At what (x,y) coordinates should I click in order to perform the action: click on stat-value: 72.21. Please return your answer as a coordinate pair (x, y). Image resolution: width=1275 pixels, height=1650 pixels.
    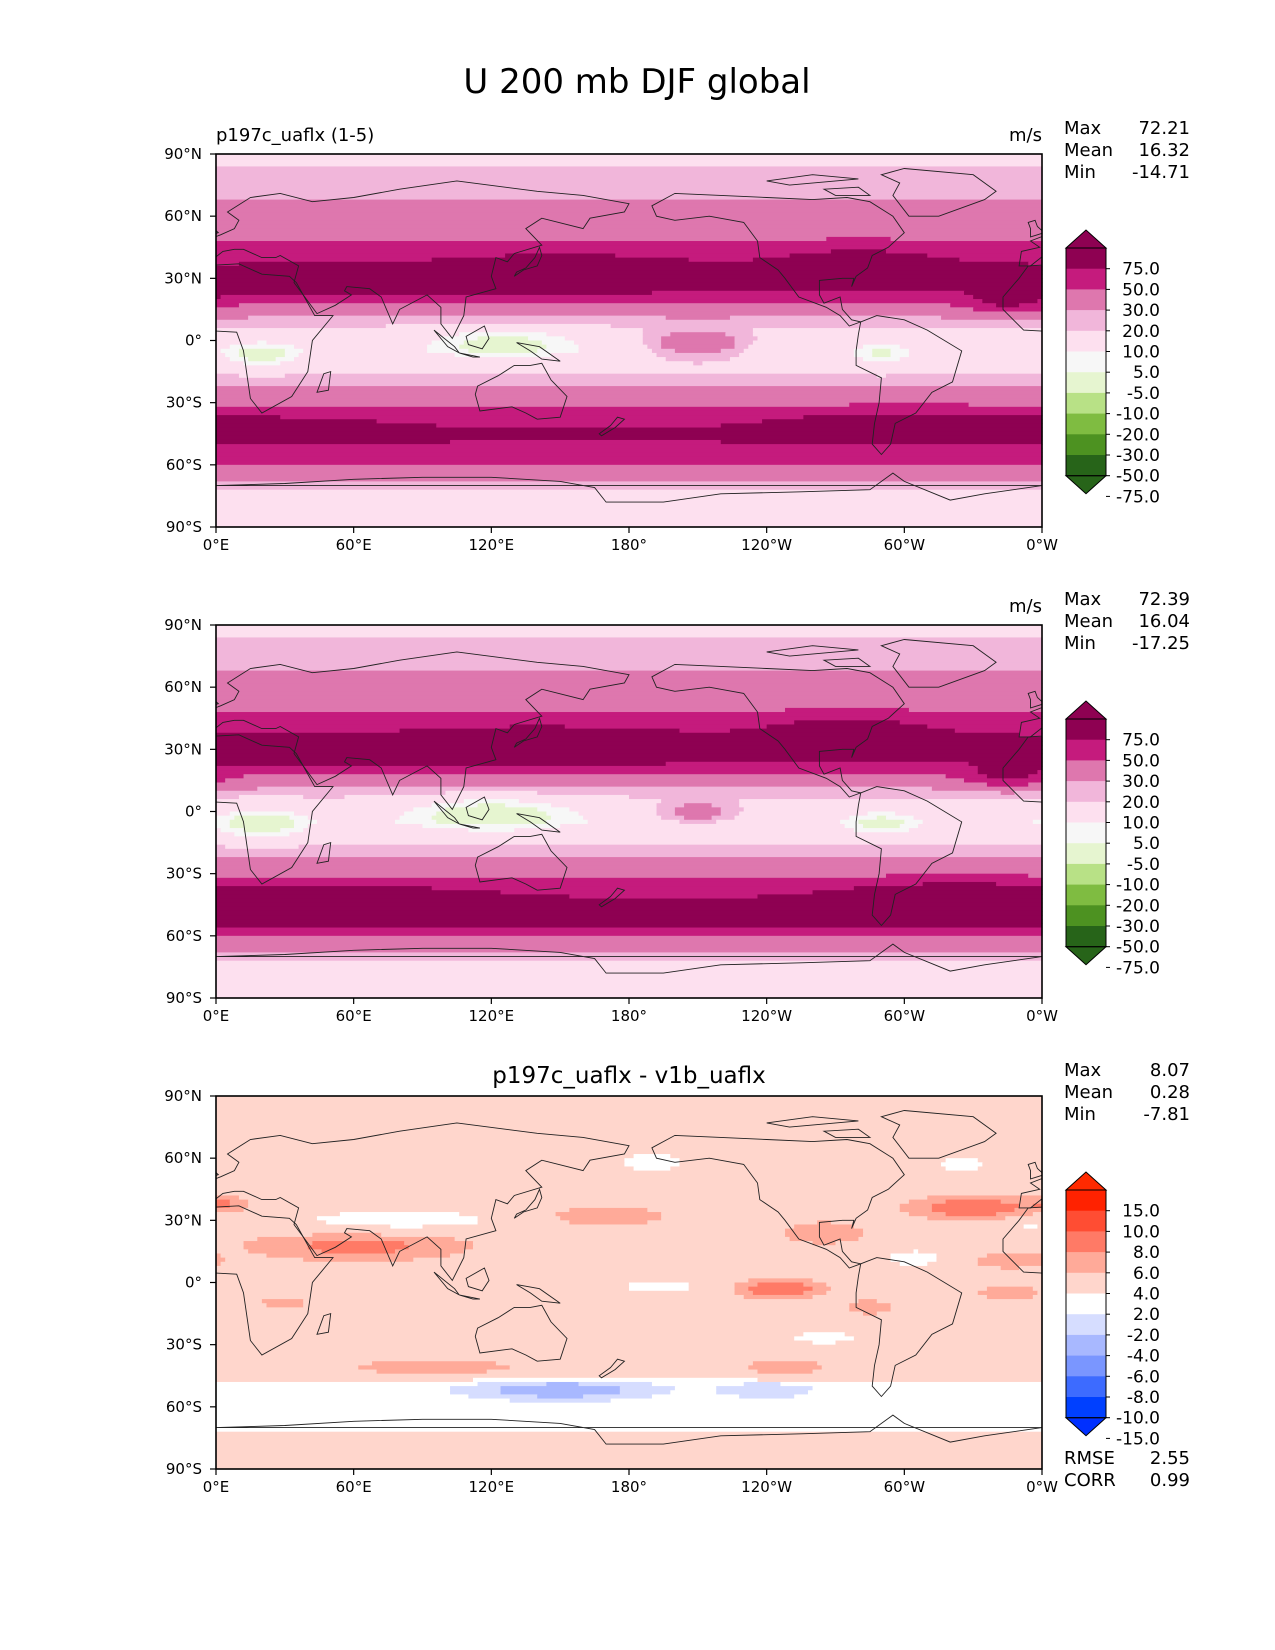
    Looking at the image, I should click on (1164, 128).